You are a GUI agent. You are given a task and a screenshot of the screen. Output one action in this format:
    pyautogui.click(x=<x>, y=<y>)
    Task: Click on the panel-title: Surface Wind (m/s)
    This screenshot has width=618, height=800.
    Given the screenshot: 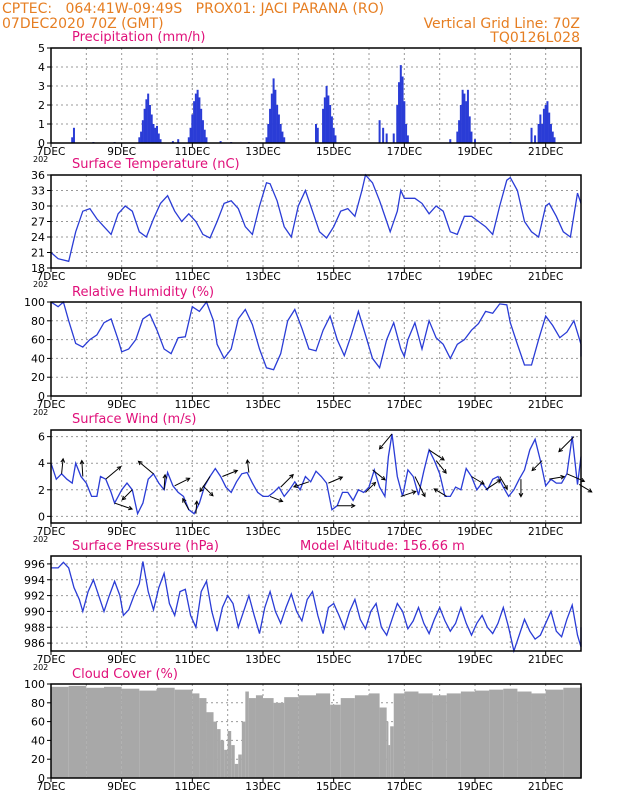 What is the action you would take?
    pyautogui.click(x=134, y=419)
    